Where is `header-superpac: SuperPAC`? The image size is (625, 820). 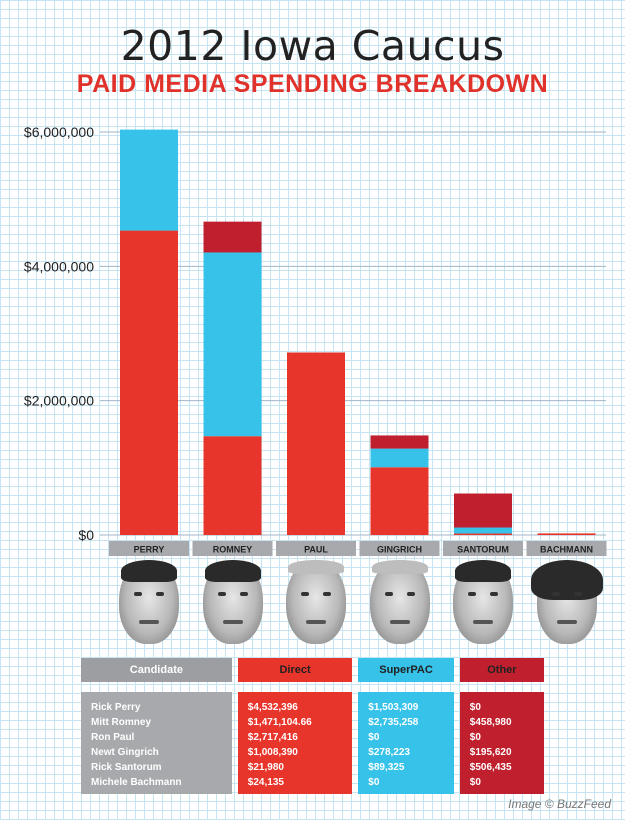
header-superpac: SuperPAC is located at coordinates (406, 670).